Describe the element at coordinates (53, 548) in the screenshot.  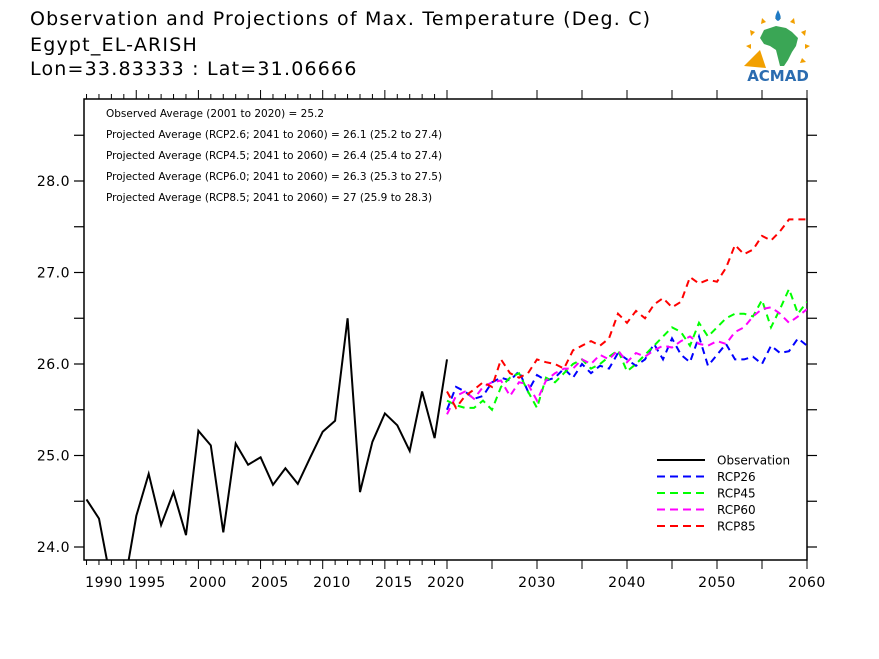
I see `y-tick-label: 24.0` at that location.